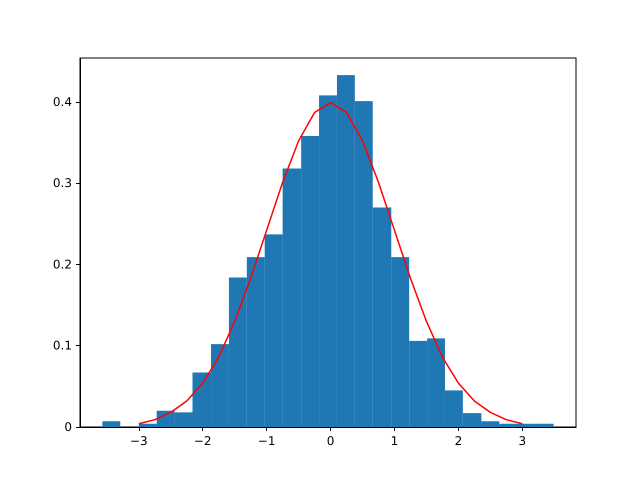 This screenshot has height=480, width=640. What do you see at coordinates (139, 441) in the screenshot?
I see `x-tick-label: −3` at bounding box center [139, 441].